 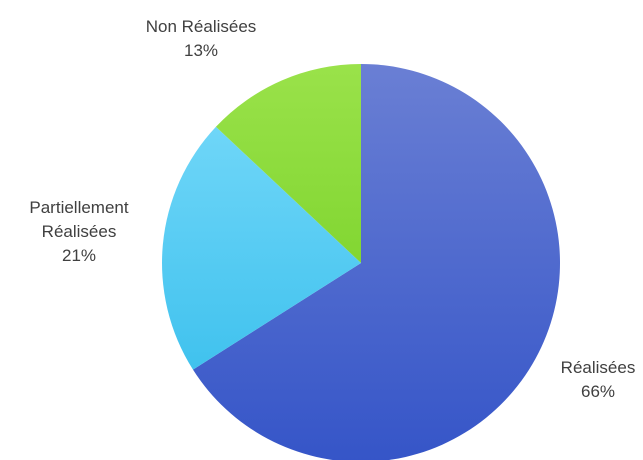 I want to click on data-label-partiellement-realisees: Partiellement Réalisées 21%, so click(x=78, y=231).